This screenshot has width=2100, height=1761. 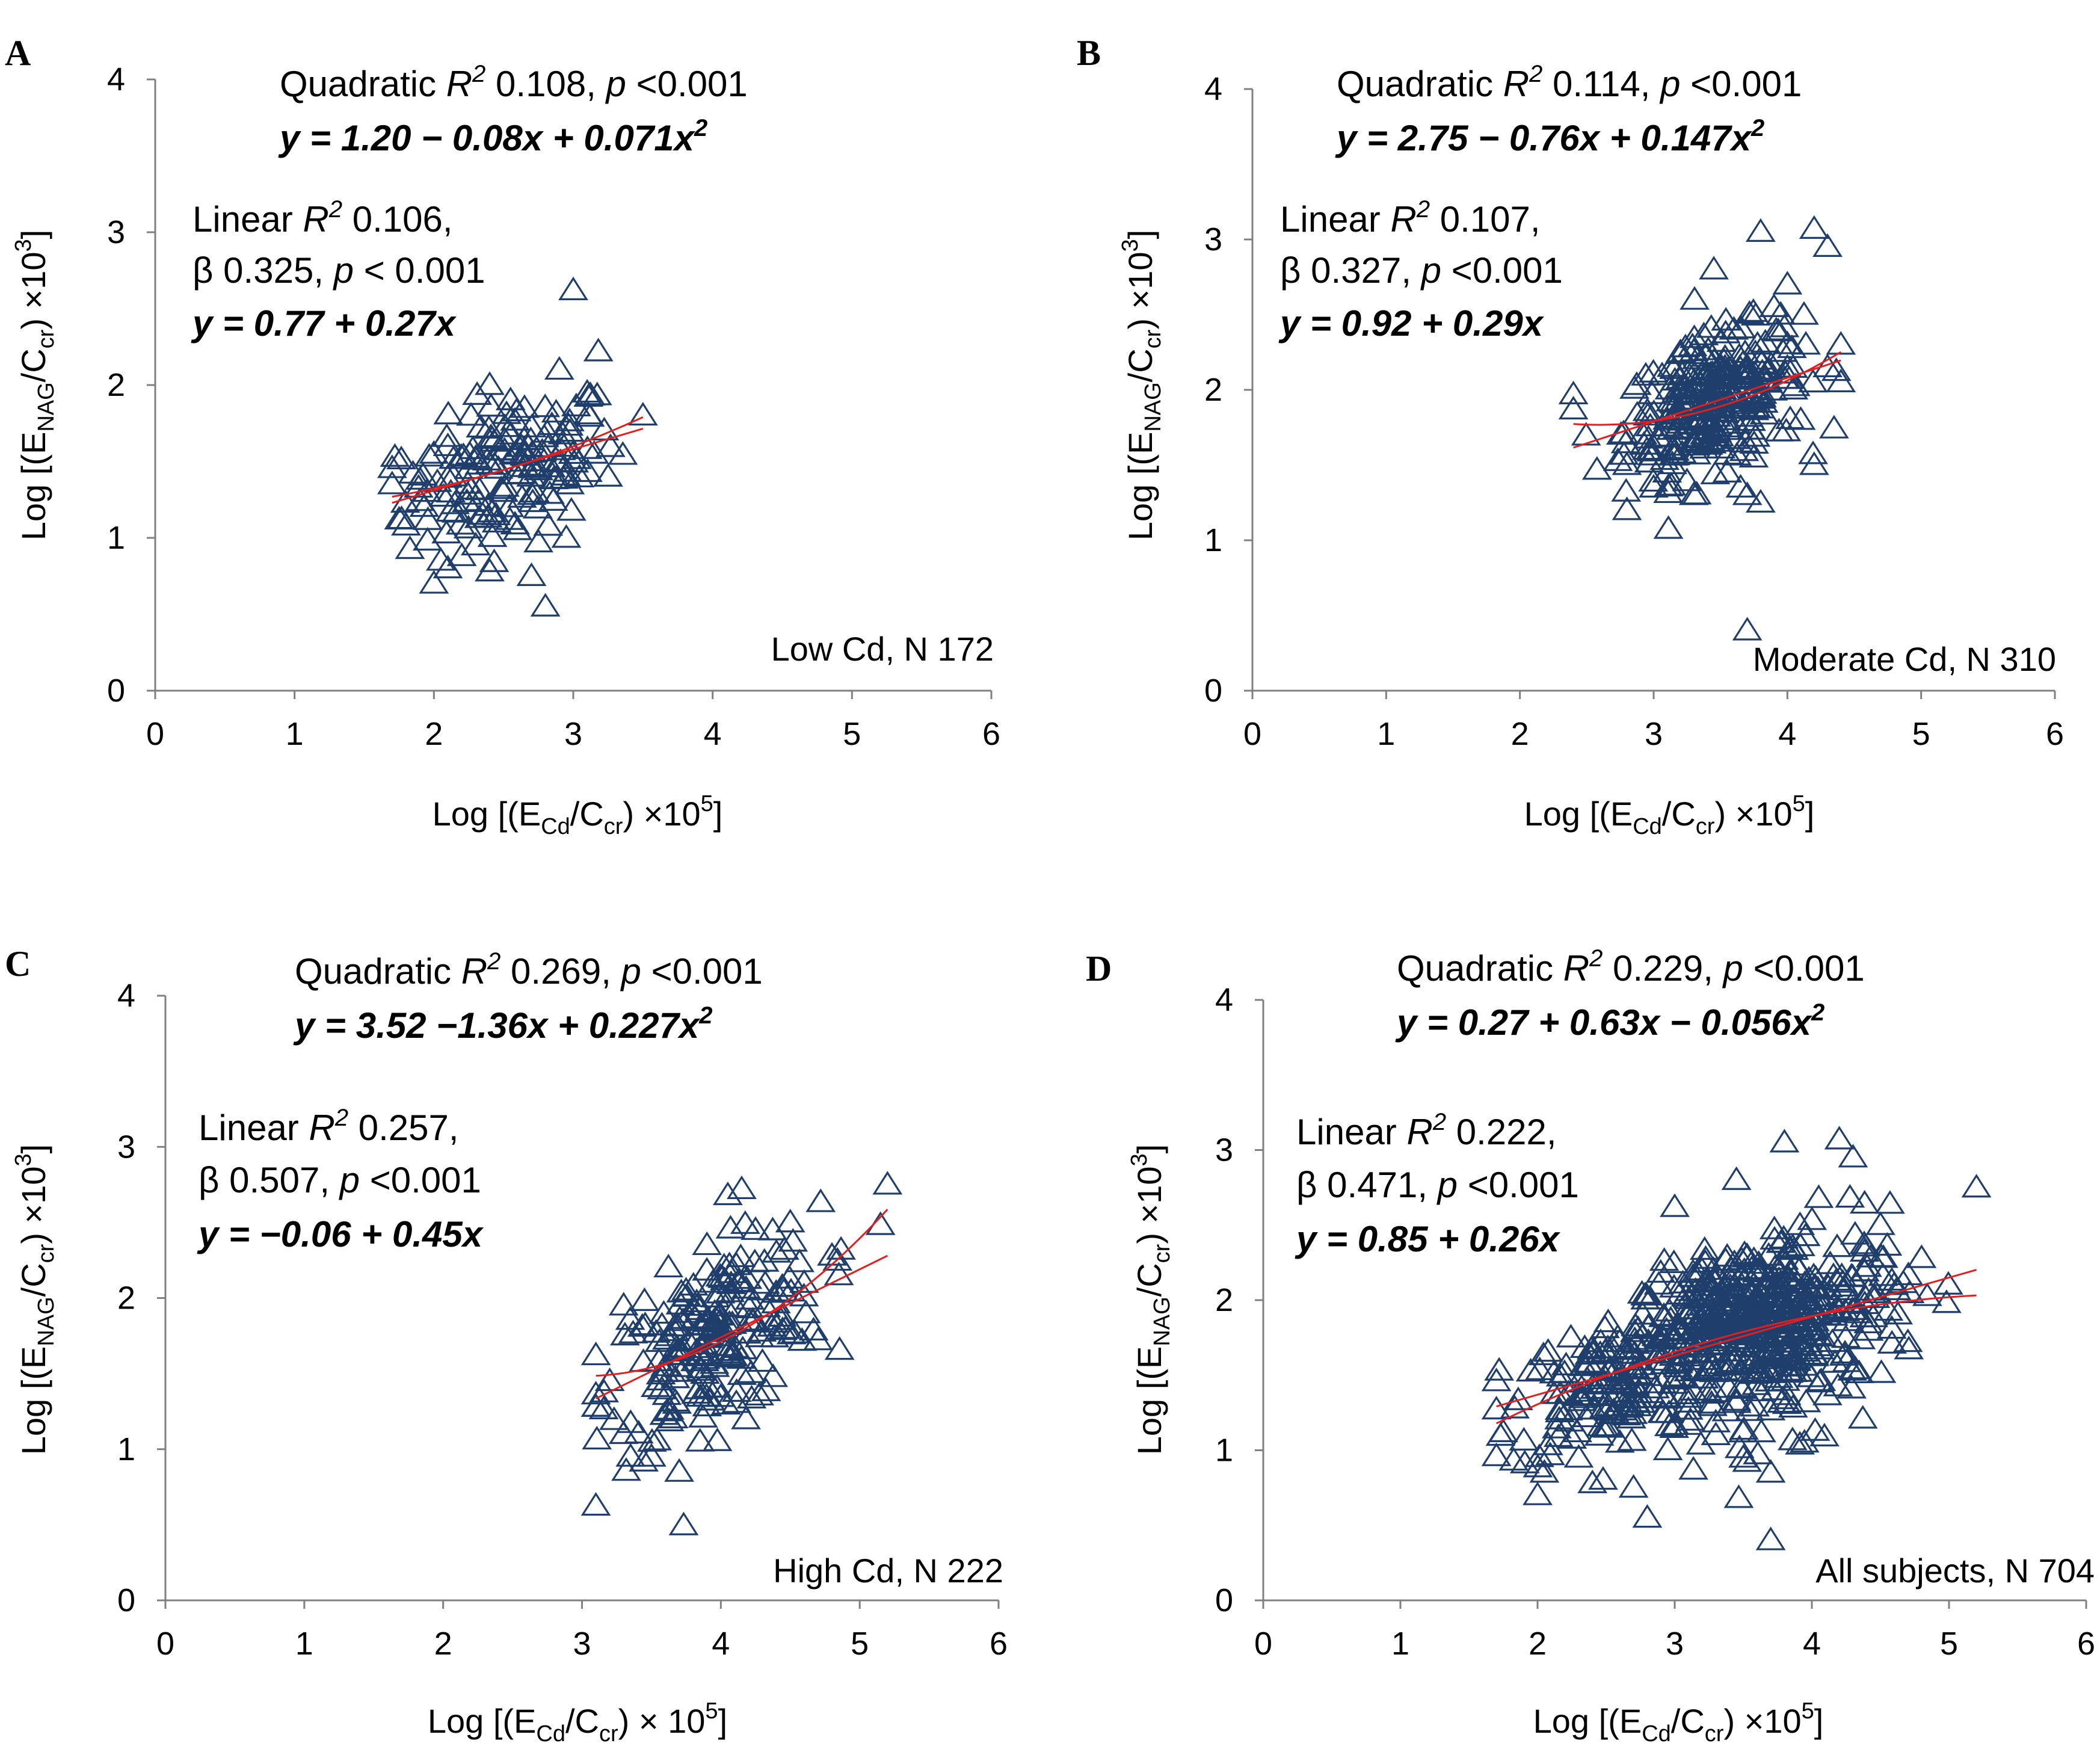 I want to click on x-axis-label: Log [(ECd/Ccr) × 105], so click(x=577, y=1722).